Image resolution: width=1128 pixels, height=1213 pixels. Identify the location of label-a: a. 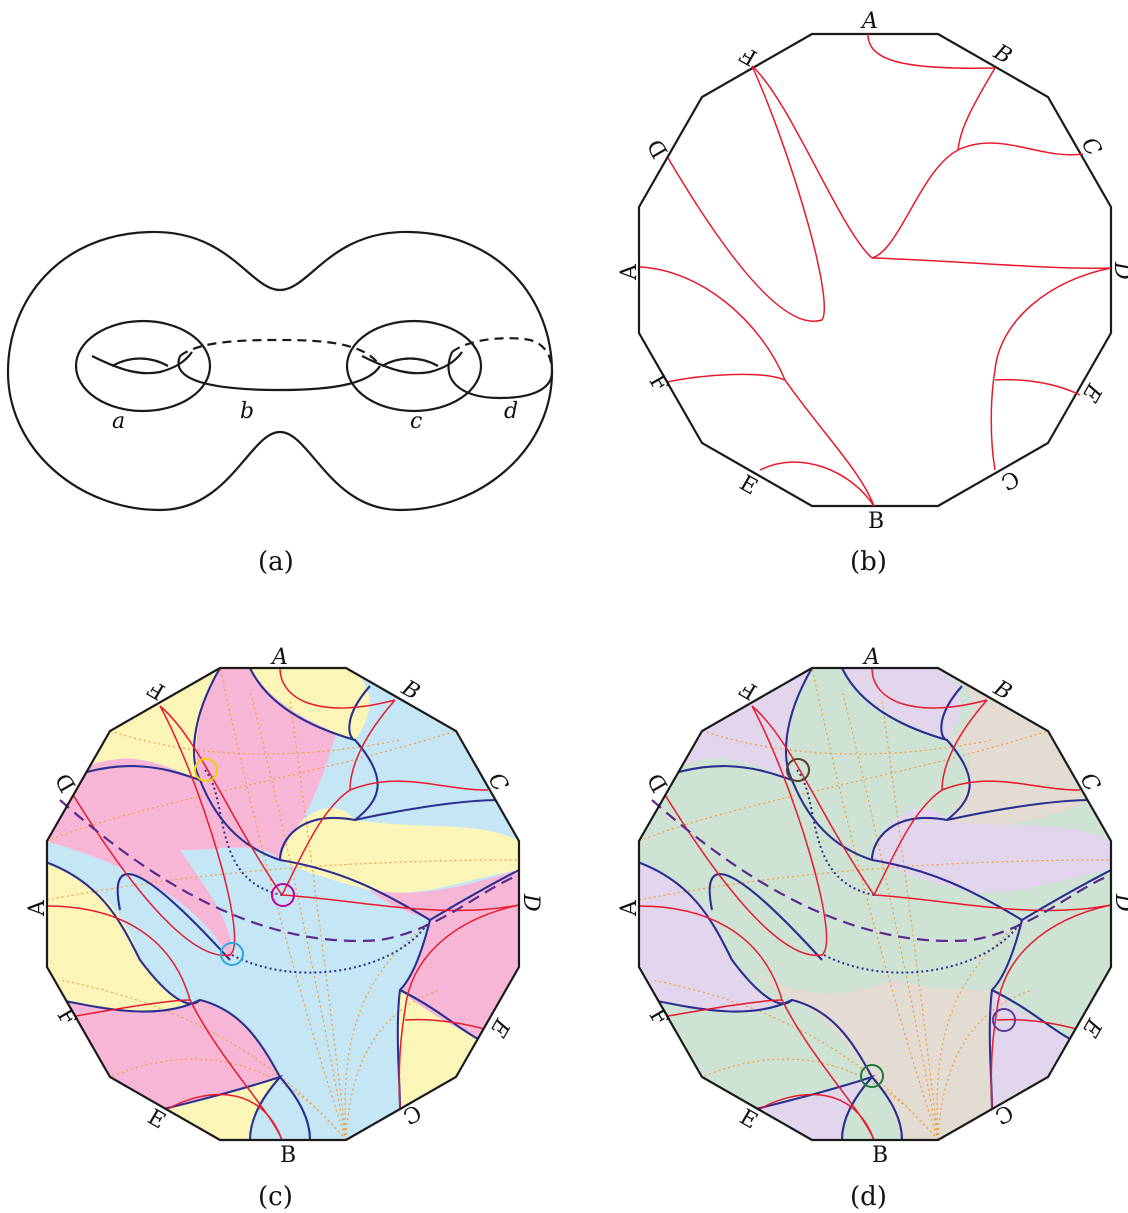
(118, 421).